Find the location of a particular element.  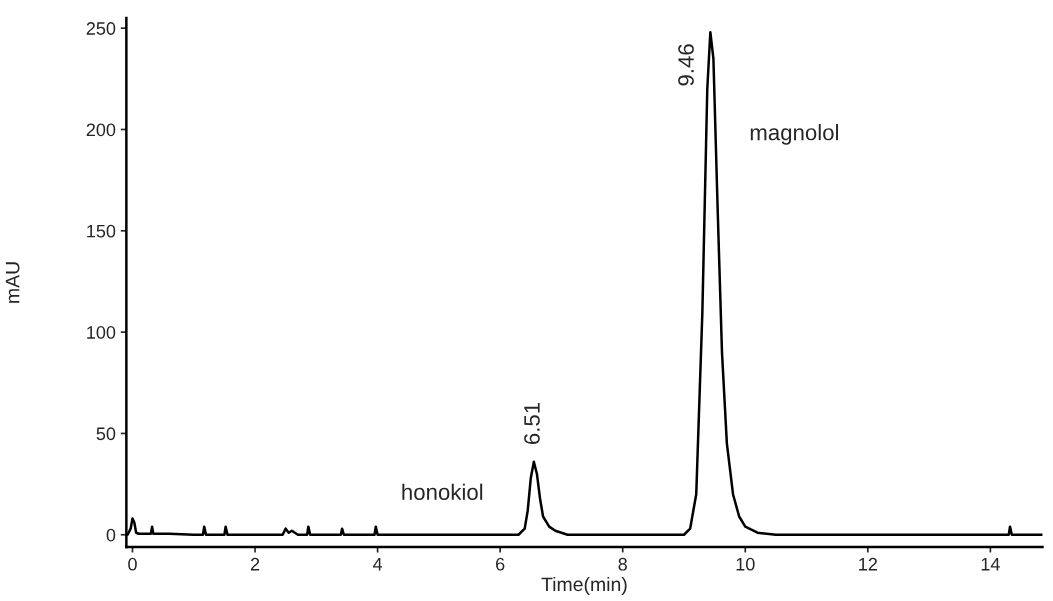

y-axis-title: mAU is located at coordinates (12, 282).